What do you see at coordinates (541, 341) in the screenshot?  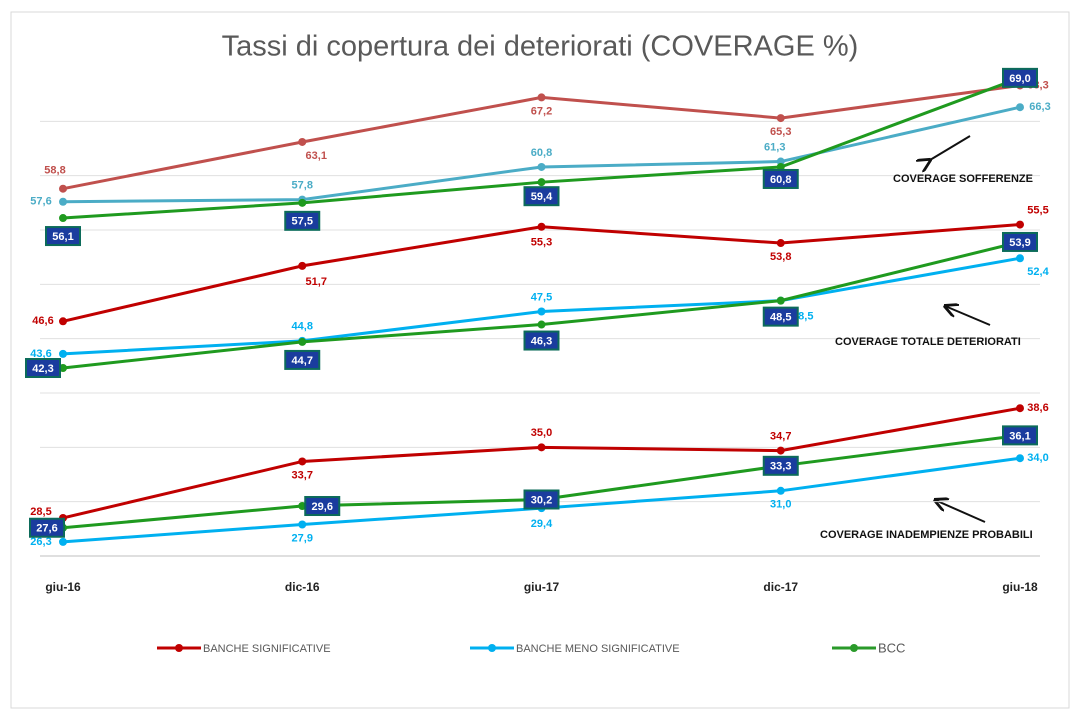 I see `value-label: 46,3` at bounding box center [541, 341].